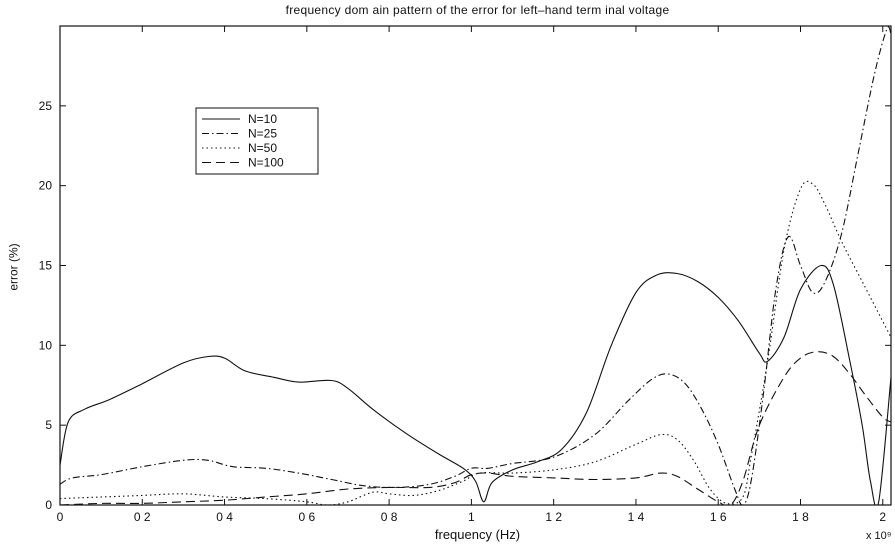 The image size is (895, 548). Describe the element at coordinates (142, 517) in the screenshot. I see `x-tick-label: 0 2` at that location.